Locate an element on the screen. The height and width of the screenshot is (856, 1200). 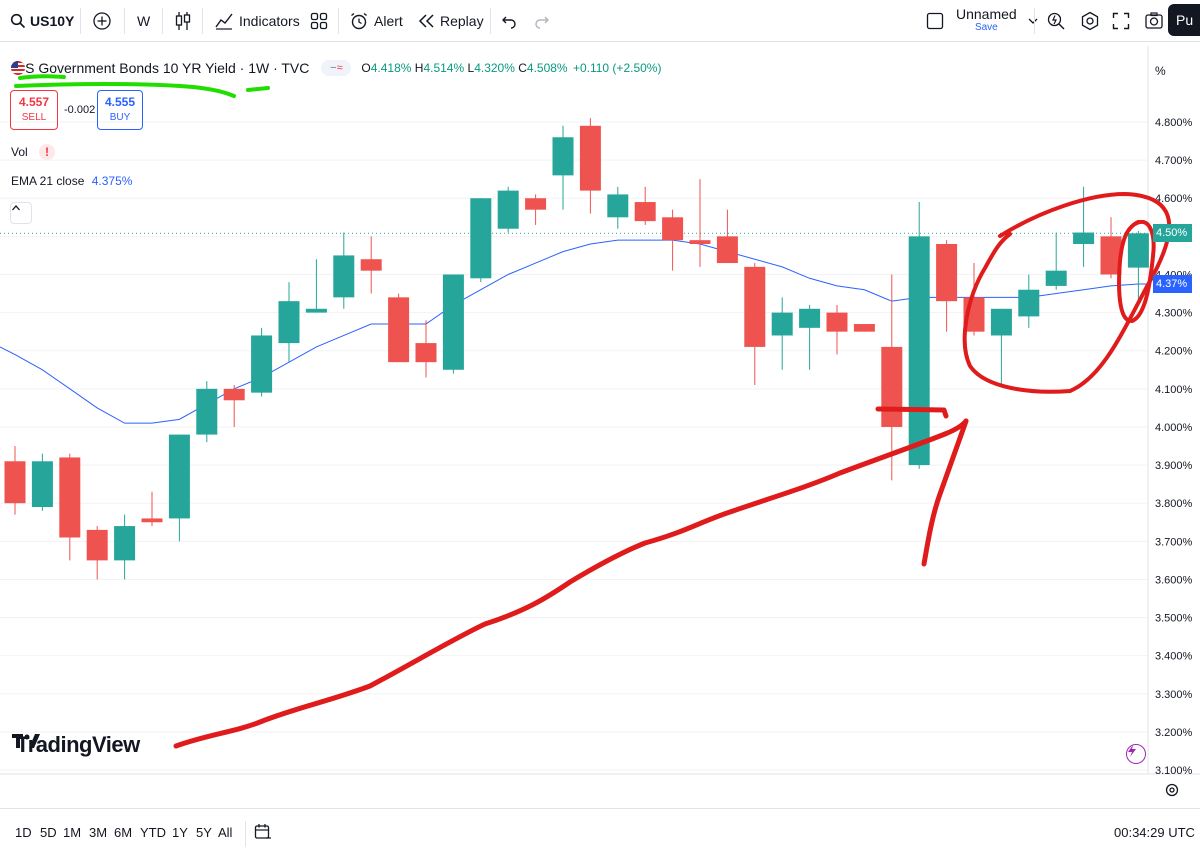
redo-button is located at coordinates (542, 21).